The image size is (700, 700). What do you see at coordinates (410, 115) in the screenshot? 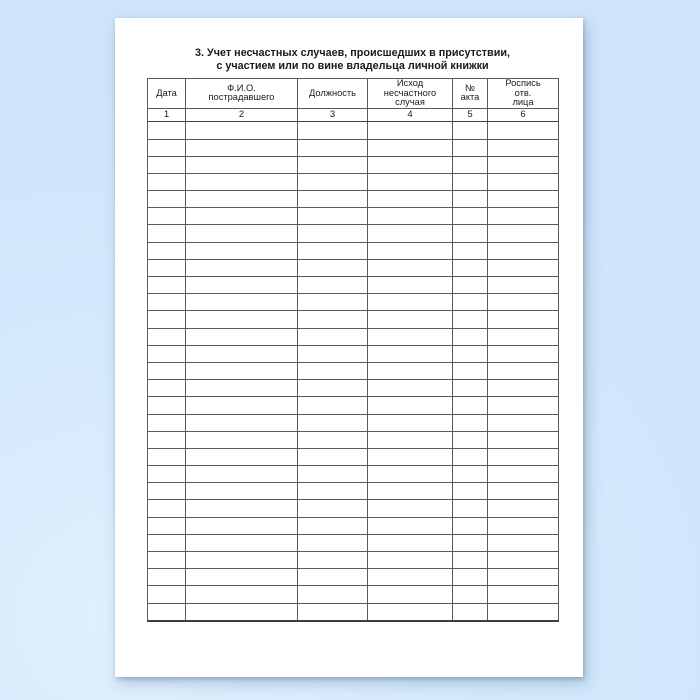
I see `column-number-4: 4` at bounding box center [410, 115].